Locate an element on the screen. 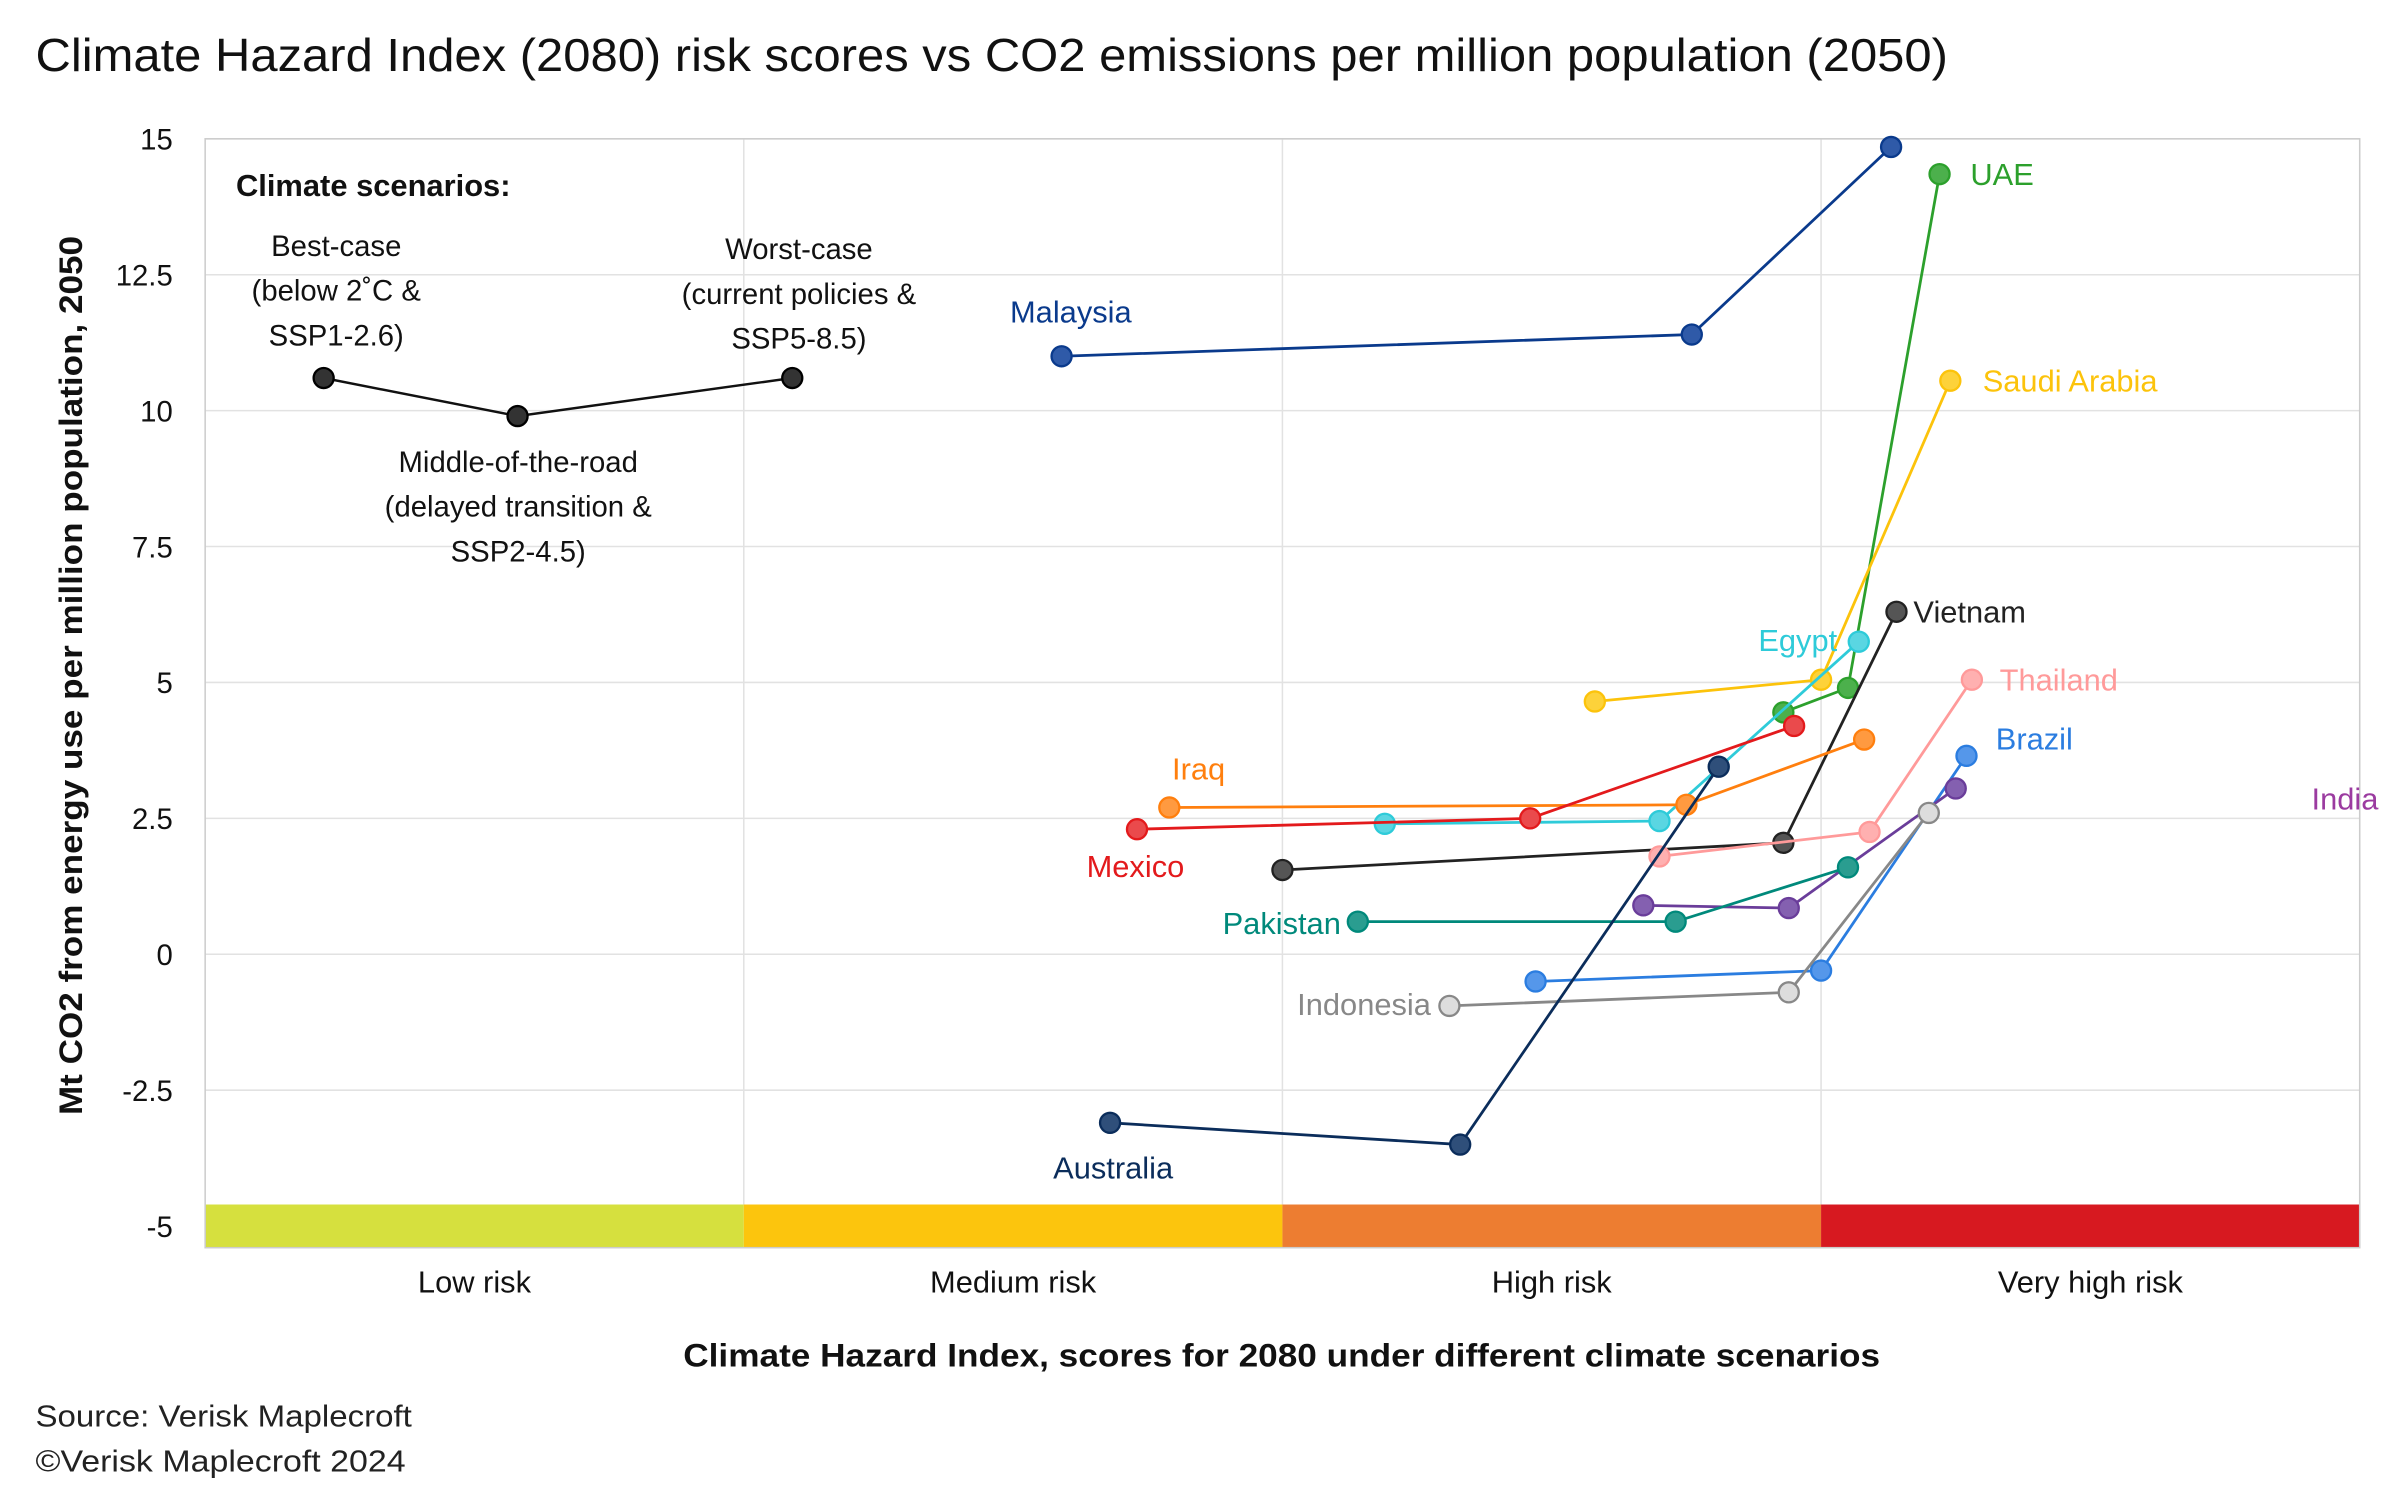 The height and width of the screenshot is (1496, 2406). series-india: India is located at coordinates (2006, 848).